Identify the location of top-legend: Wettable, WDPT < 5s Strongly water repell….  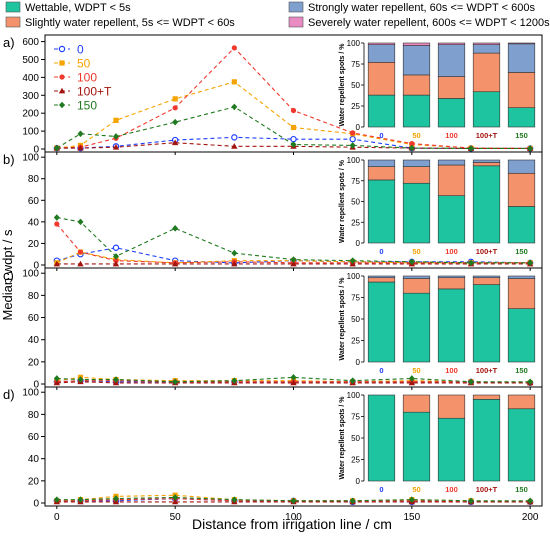
(277, 15).